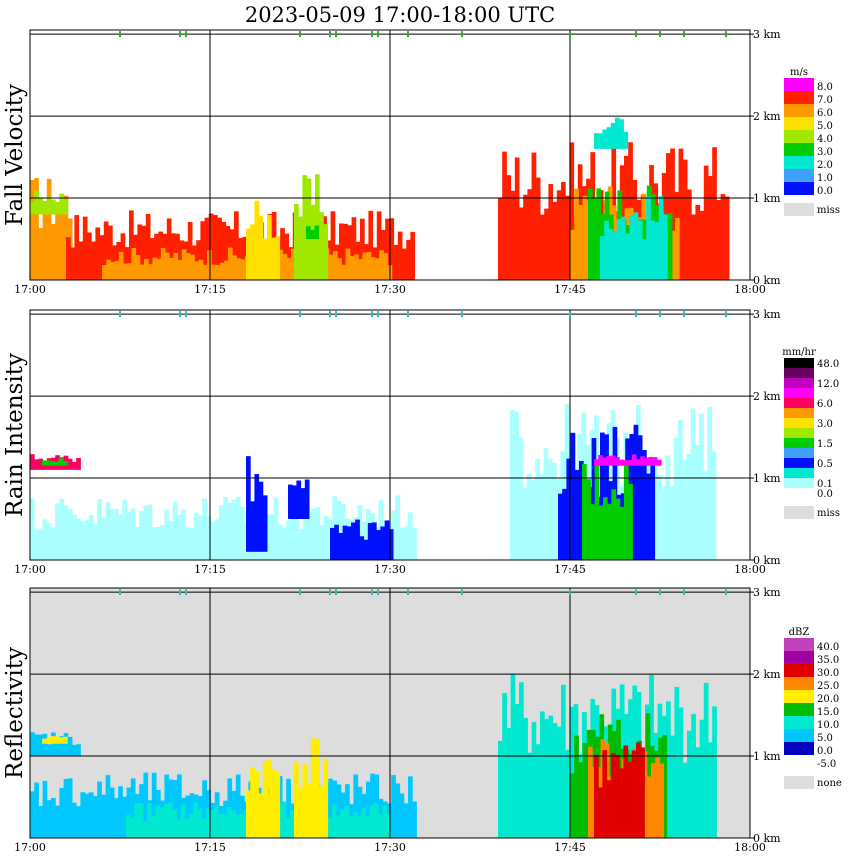 Image resolution: width=850 pixels, height=868 pixels. I want to click on legend-unit: m/s, so click(799, 72).